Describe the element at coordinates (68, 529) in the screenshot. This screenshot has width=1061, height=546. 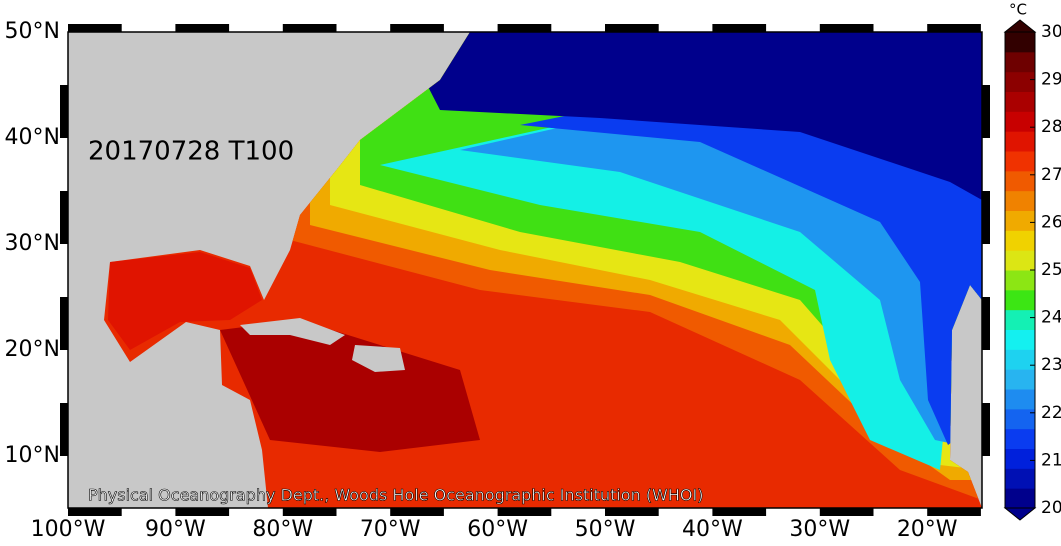
I see `lon-tick-label: 100°W` at that location.